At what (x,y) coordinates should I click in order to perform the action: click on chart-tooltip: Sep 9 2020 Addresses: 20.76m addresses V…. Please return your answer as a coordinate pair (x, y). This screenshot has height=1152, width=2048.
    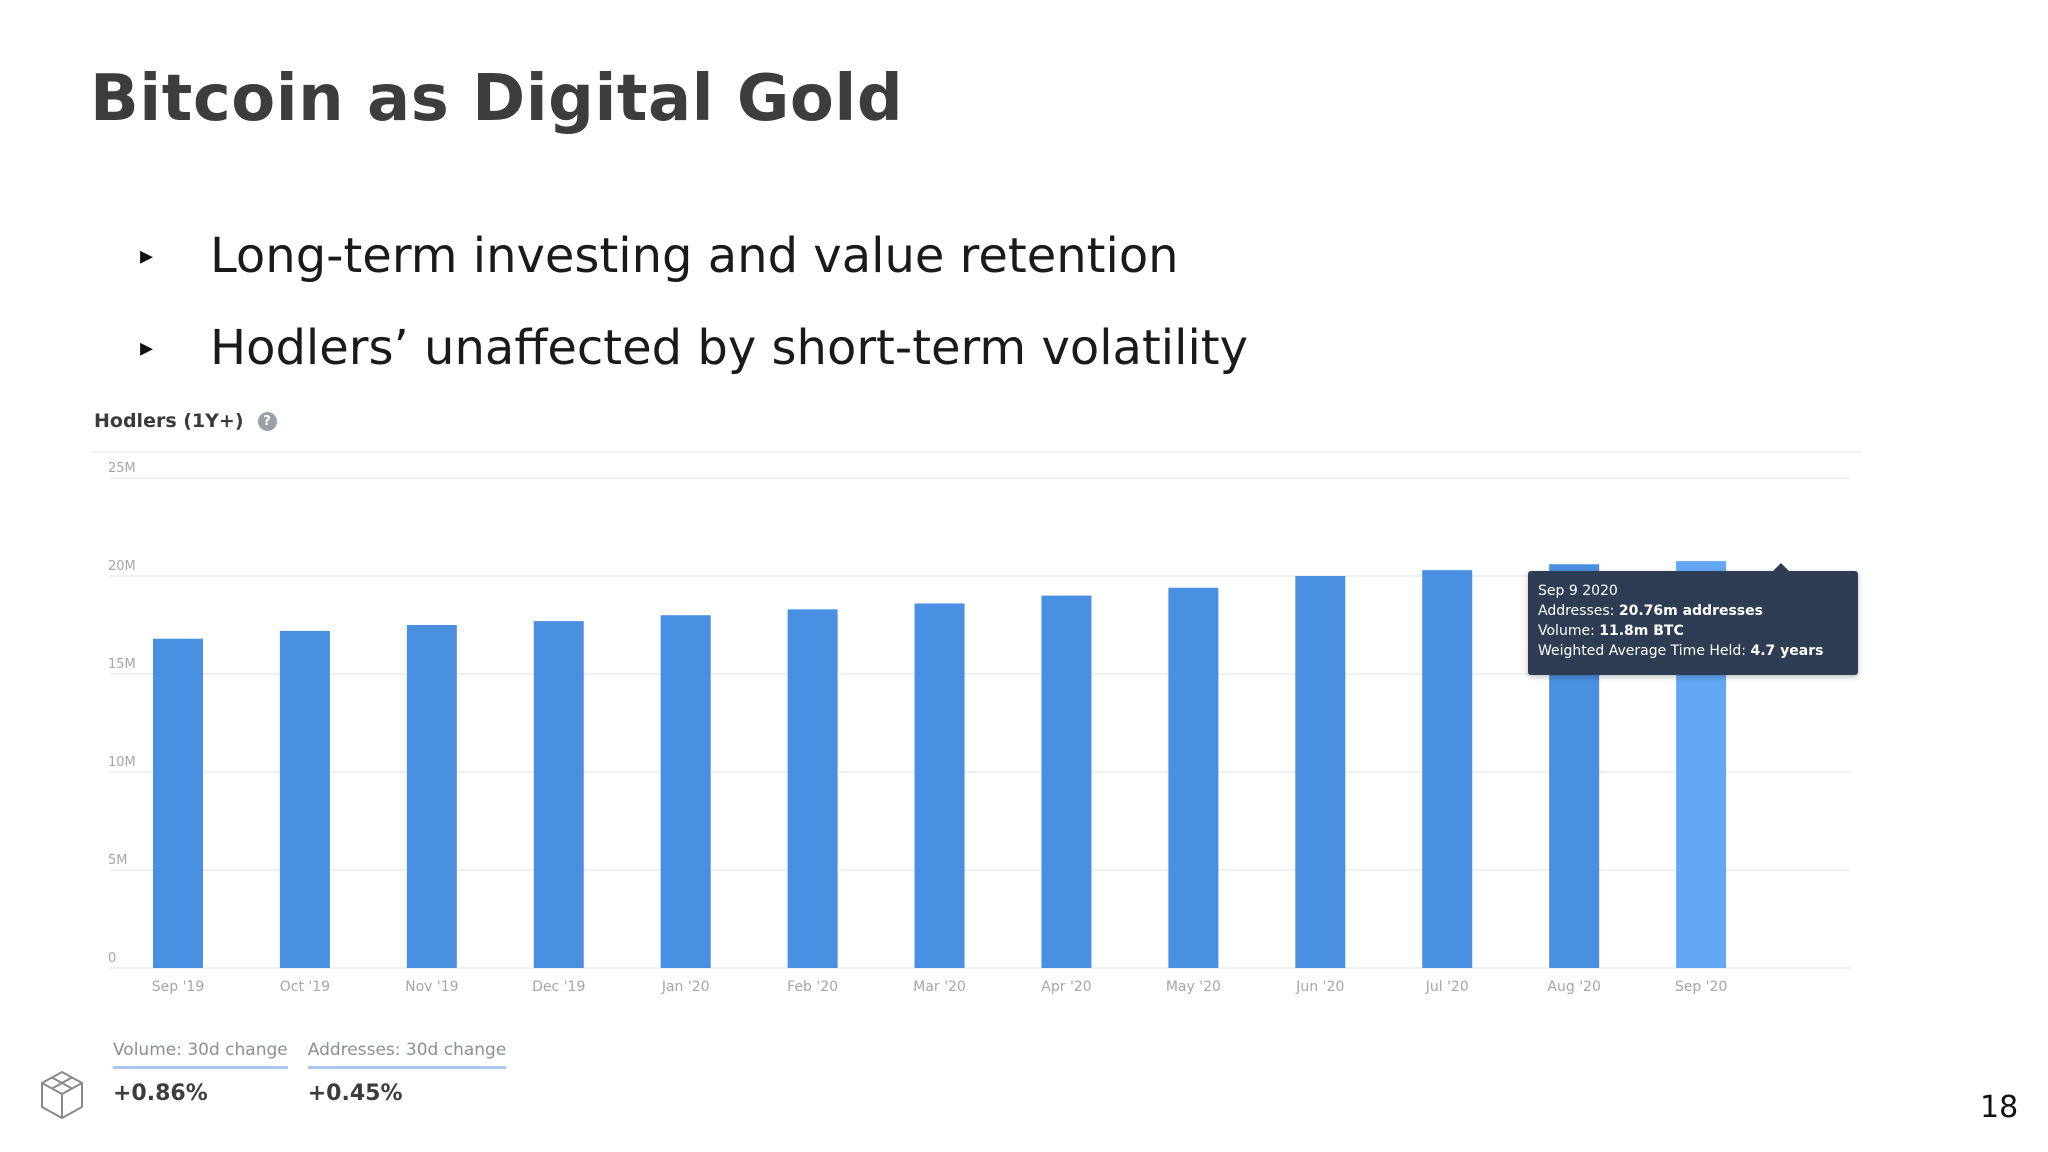
    Looking at the image, I should click on (1693, 619).